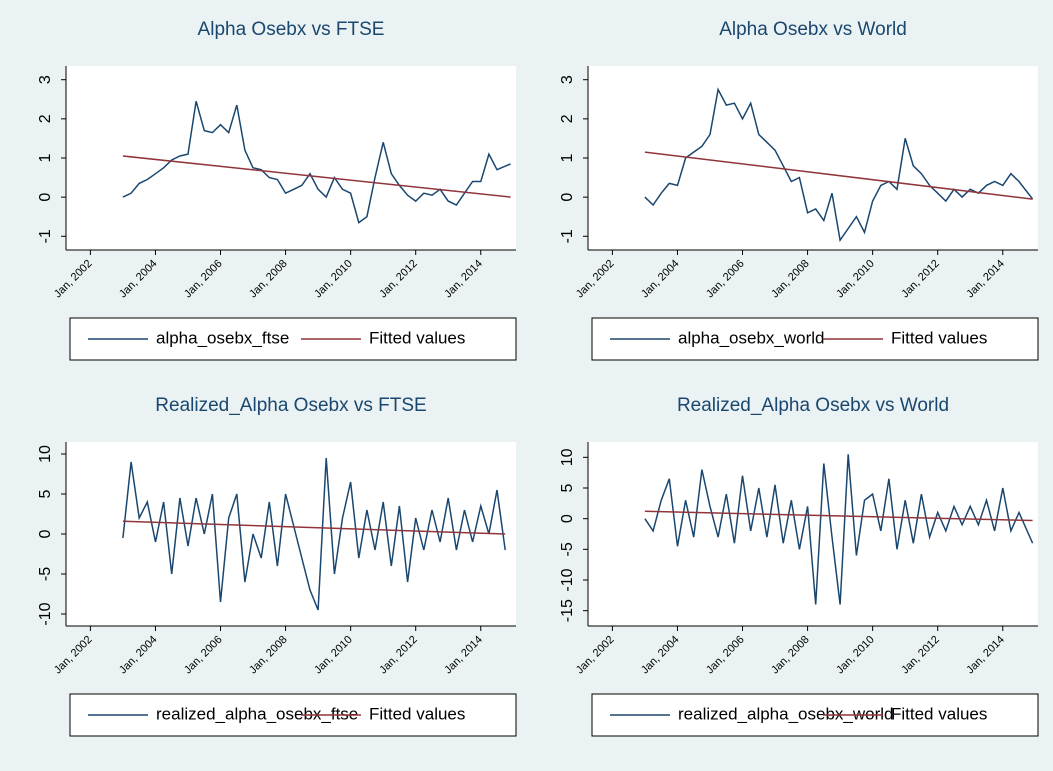 This screenshot has width=1053, height=771. What do you see at coordinates (751, 337) in the screenshot?
I see `legend-label: alpha_osebx_world` at bounding box center [751, 337].